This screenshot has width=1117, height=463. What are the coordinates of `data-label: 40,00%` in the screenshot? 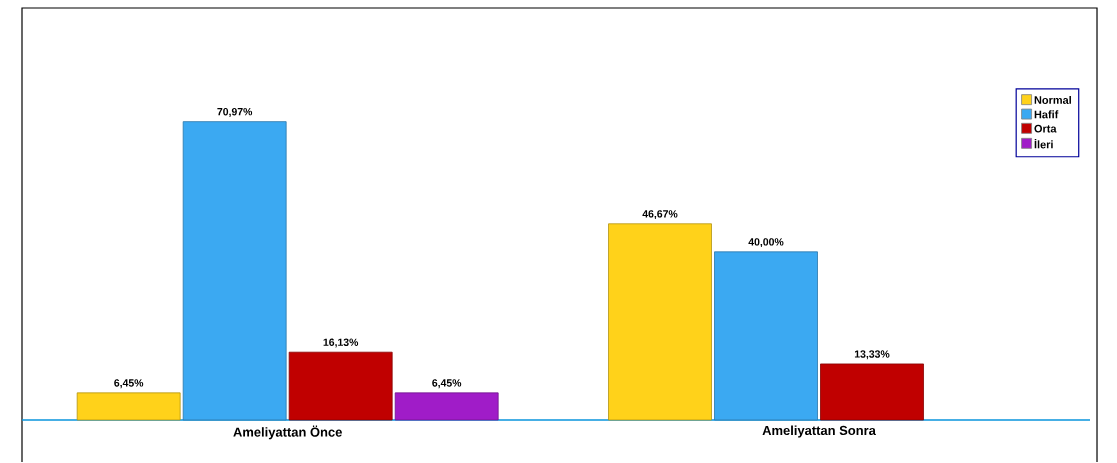 It's located at (766, 243).